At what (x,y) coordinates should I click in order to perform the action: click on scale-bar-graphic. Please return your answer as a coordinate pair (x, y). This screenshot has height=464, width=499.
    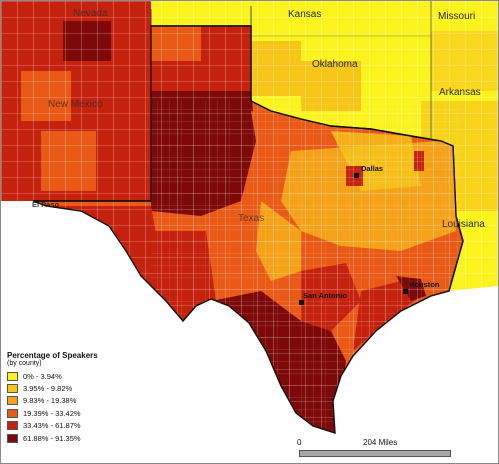
    Looking at the image, I should click on (375, 453).